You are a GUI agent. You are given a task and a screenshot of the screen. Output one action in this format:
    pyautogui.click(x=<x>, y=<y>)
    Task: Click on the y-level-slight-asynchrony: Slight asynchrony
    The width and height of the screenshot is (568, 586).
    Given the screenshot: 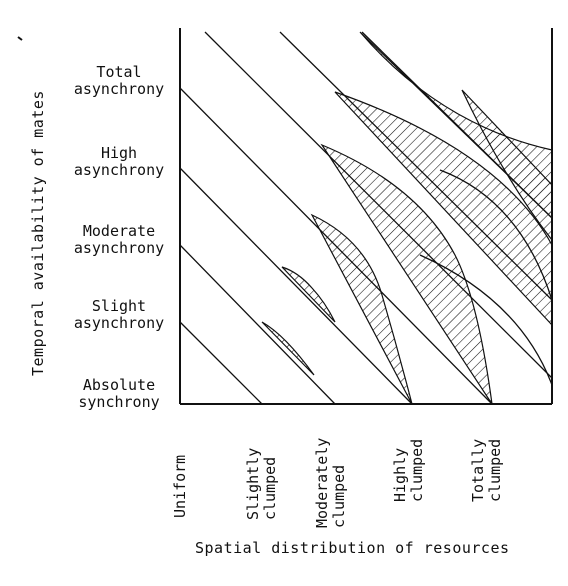 What is the action you would take?
    pyautogui.click(x=119, y=315)
    